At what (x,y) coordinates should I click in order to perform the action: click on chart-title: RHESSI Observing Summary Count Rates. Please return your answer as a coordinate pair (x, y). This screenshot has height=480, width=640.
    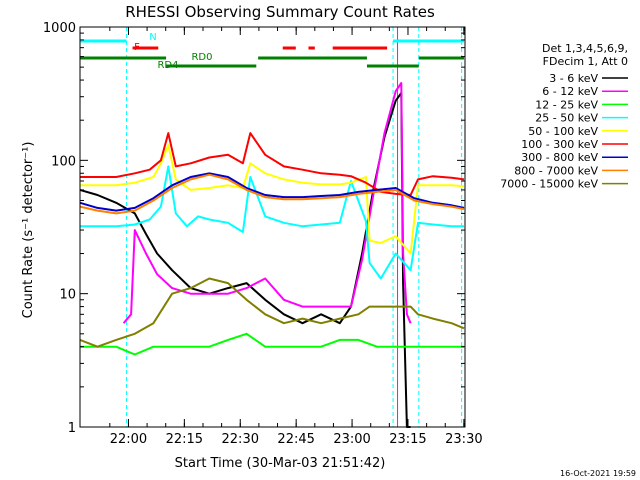
    Looking at the image, I should click on (280, 12).